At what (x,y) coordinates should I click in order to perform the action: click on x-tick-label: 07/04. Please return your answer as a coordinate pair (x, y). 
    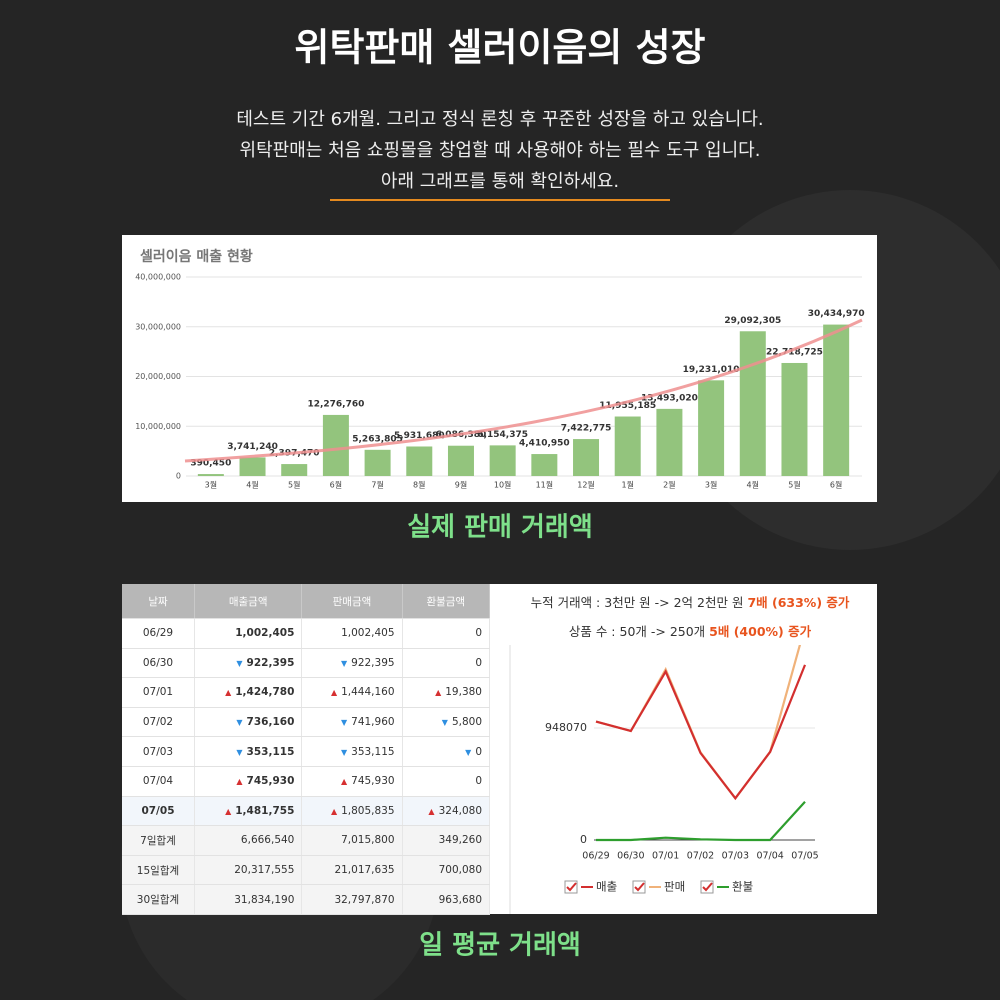
    Looking at the image, I should click on (769, 856).